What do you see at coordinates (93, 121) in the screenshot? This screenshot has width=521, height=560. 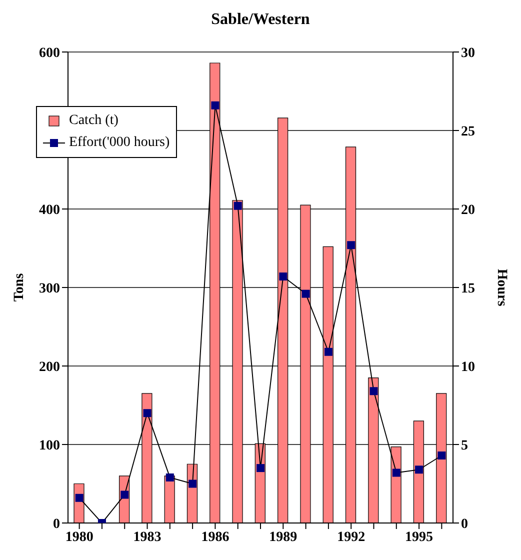 I see `legend-label: Catch (t)` at bounding box center [93, 121].